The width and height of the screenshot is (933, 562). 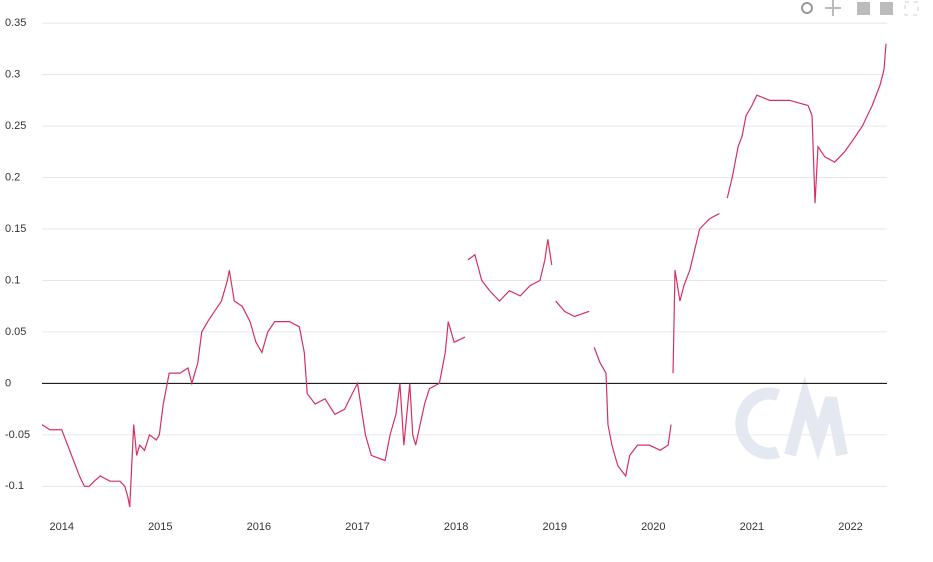 What do you see at coordinates (886, 8) in the screenshot?
I see `zoom-out-icon` at bounding box center [886, 8].